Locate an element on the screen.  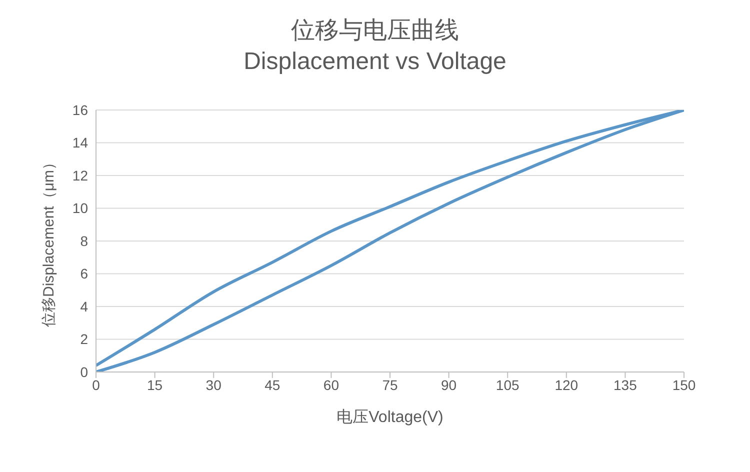
x-tick-label: 0 is located at coordinates (96, 384).